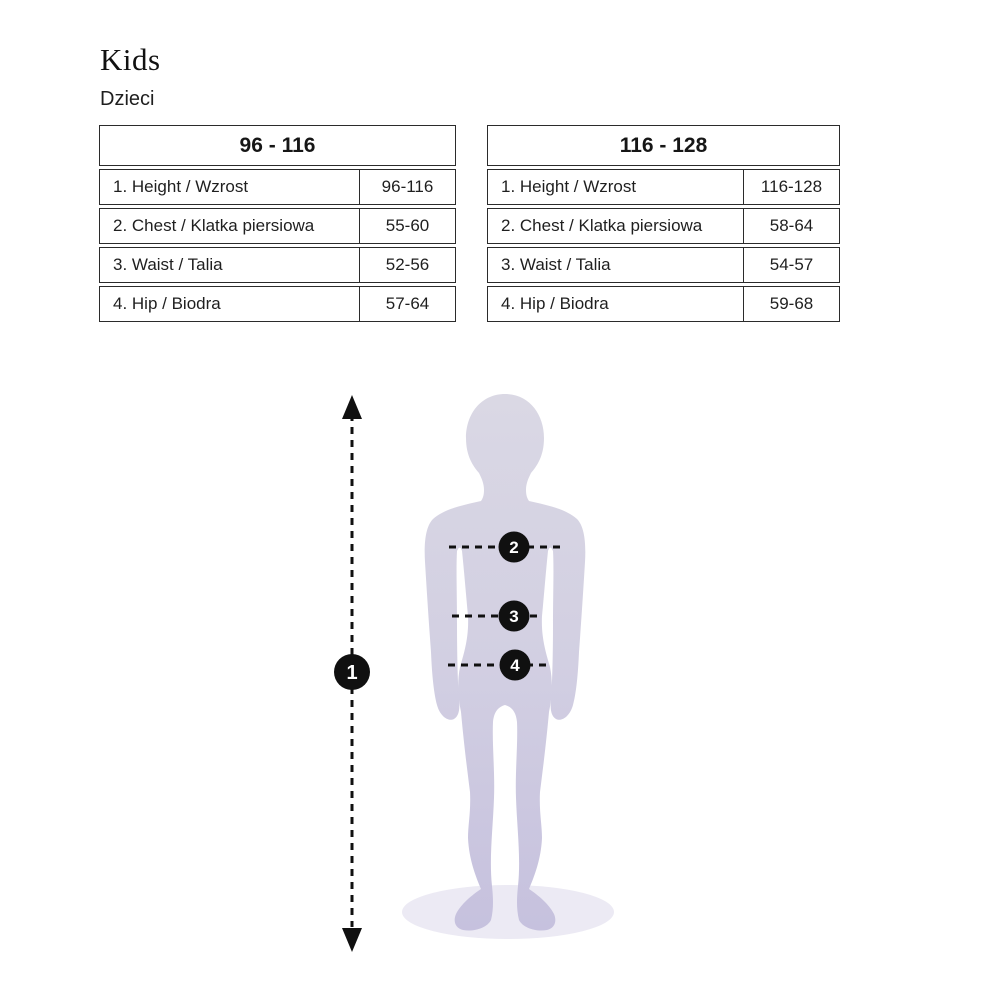  I want to click on waist-measure-line: 3, so click(496, 616).